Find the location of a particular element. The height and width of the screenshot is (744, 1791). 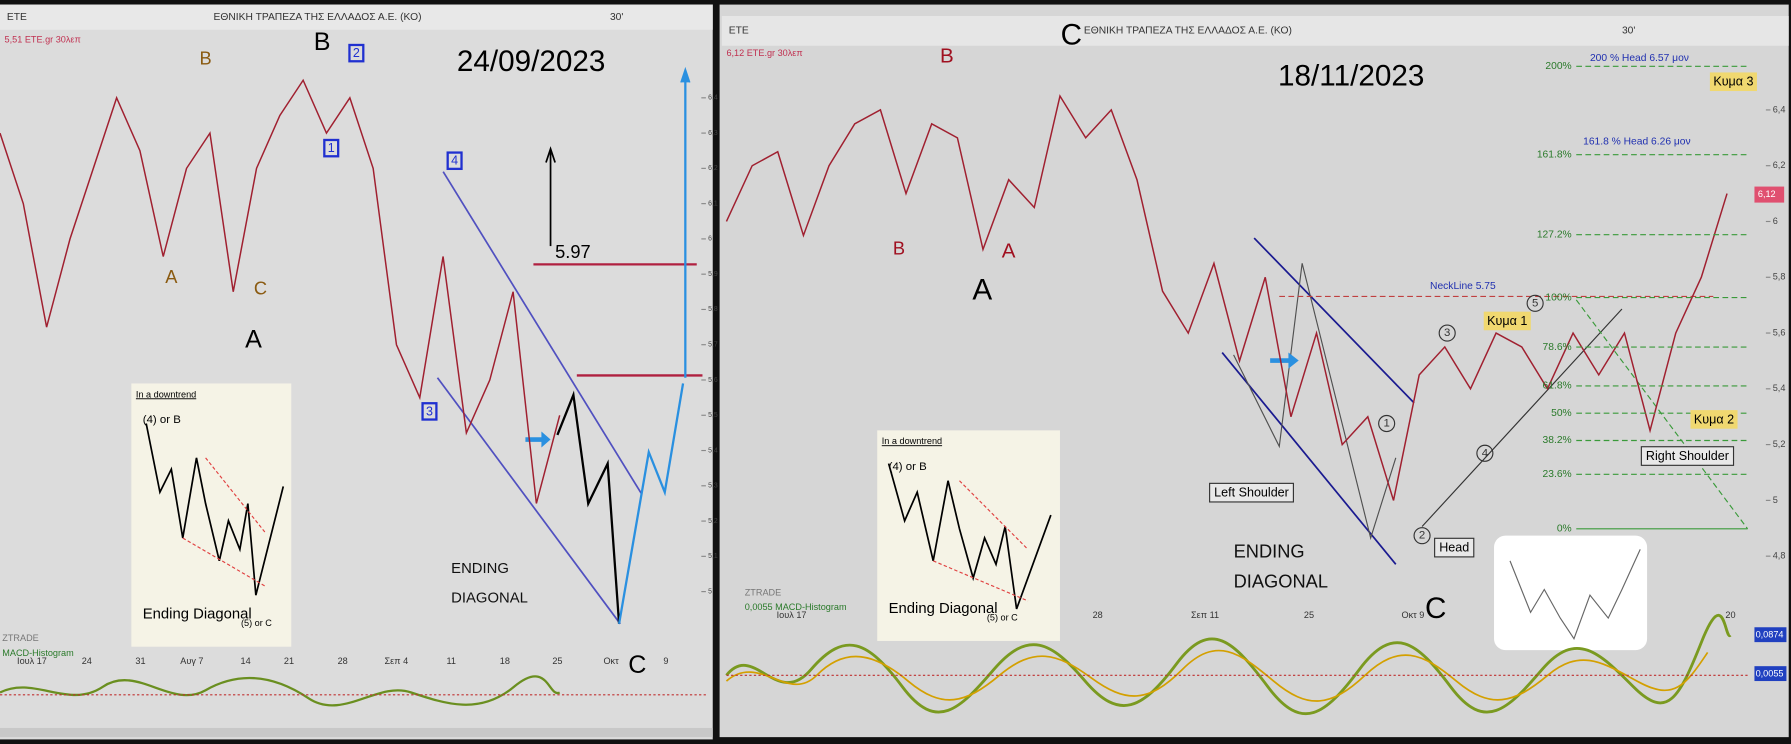

x-tick-label: Αυγ 7 is located at coordinates (191, 661).